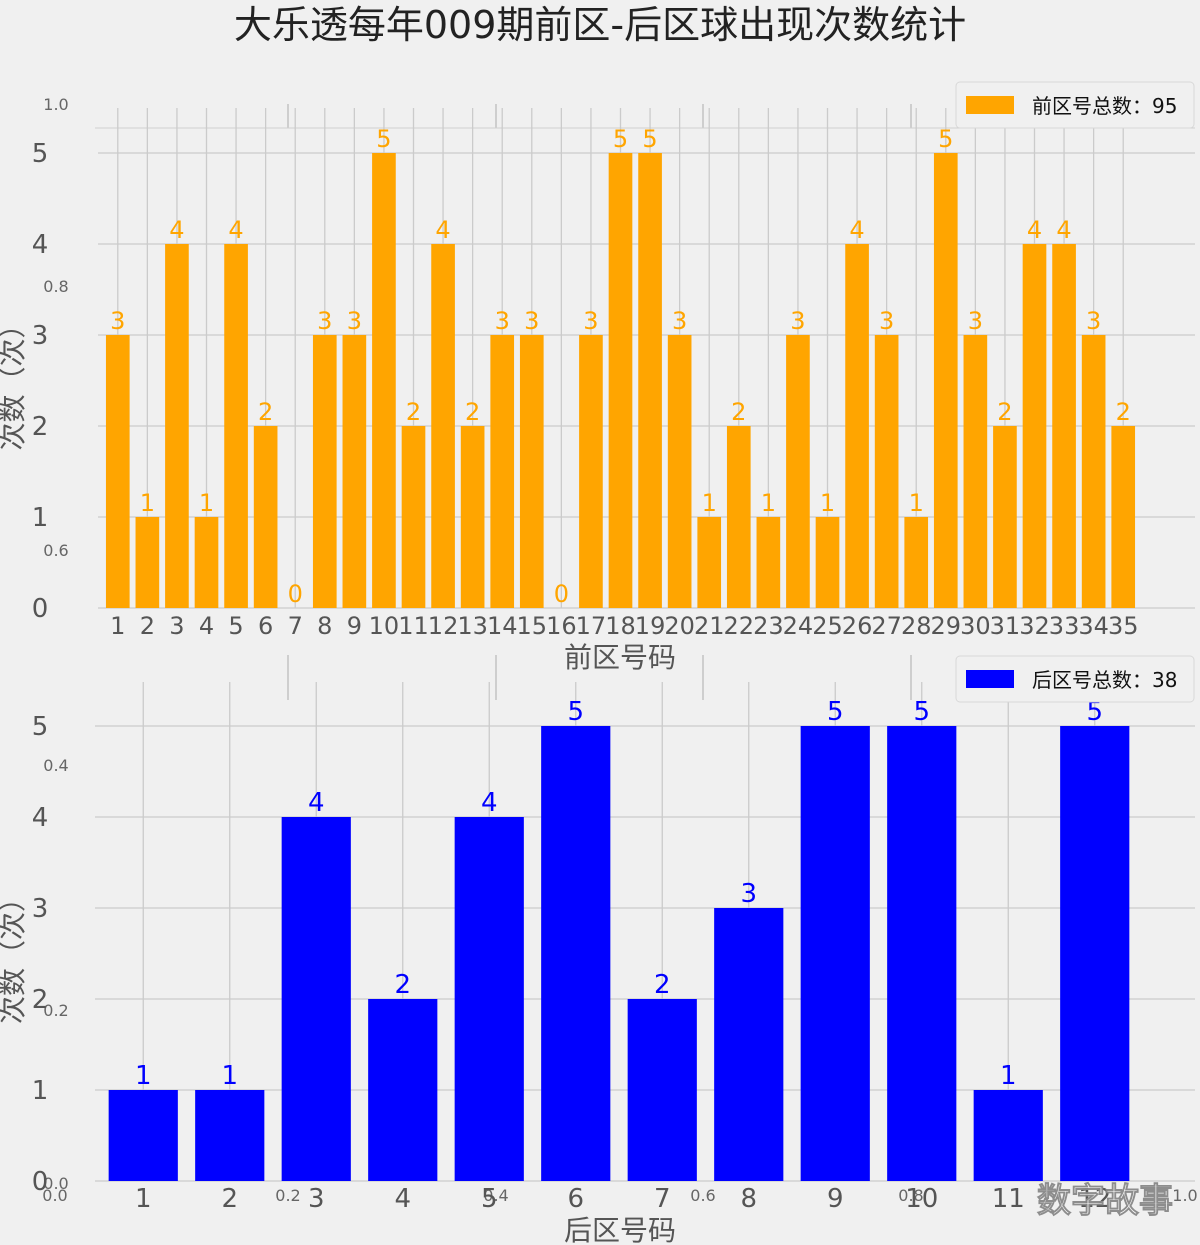 This screenshot has height=1245, width=1200. What do you see at coordinates (1104, 106) in the screenshot?
I see `legend-label: 前区号总数：95` at bounding box center [1104, 106].